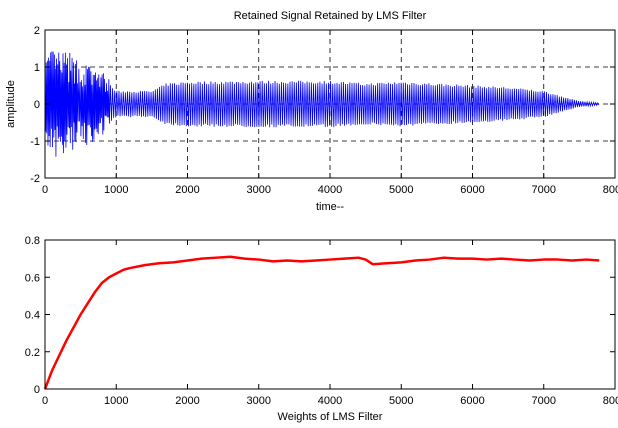  Describe the element at coordinates (35, 179) in the screenshot. I see `y-tick-label: -2` at that location.